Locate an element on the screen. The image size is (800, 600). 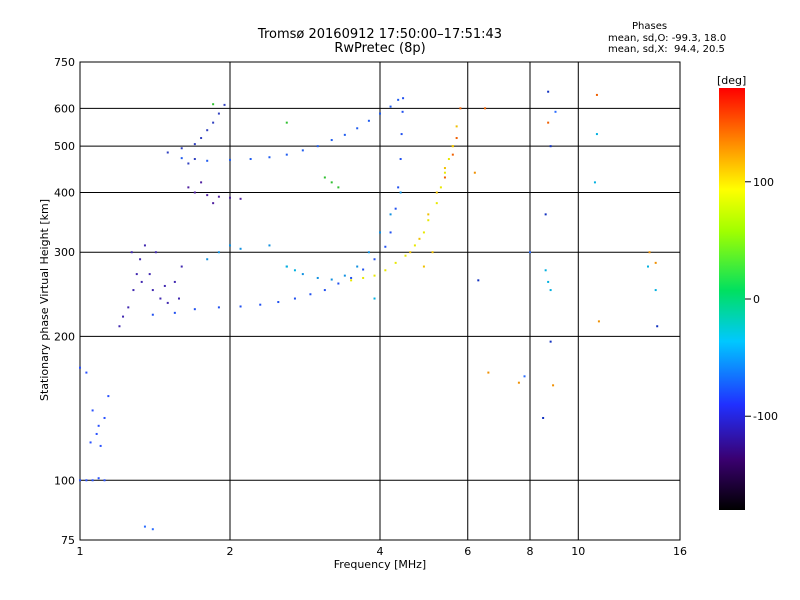
x-tick-label: 16 is located at coordinates (680, 551).